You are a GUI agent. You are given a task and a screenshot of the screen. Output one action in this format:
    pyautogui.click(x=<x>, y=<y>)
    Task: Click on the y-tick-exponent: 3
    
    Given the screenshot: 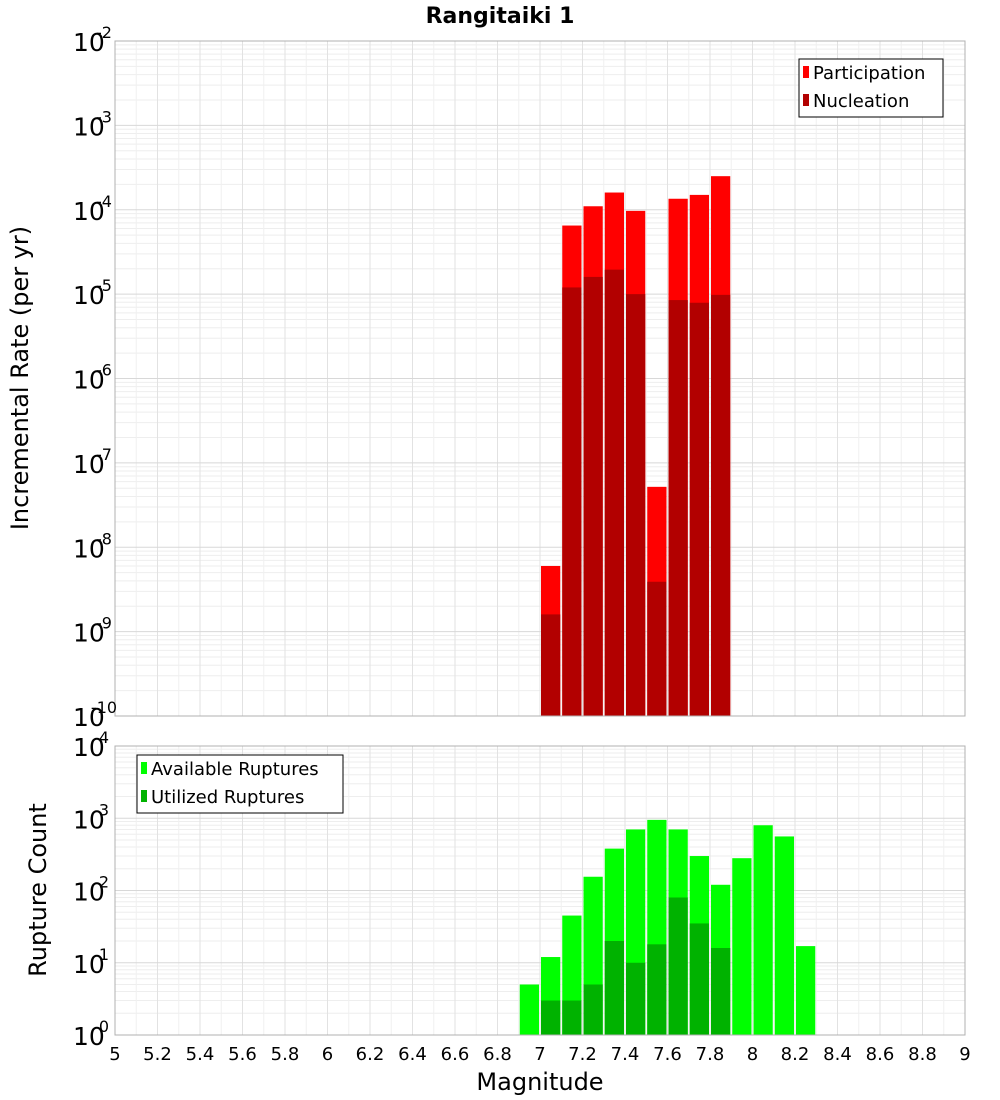 What is the action you would take?
    pyautogui.click(x=104, y=809)
    